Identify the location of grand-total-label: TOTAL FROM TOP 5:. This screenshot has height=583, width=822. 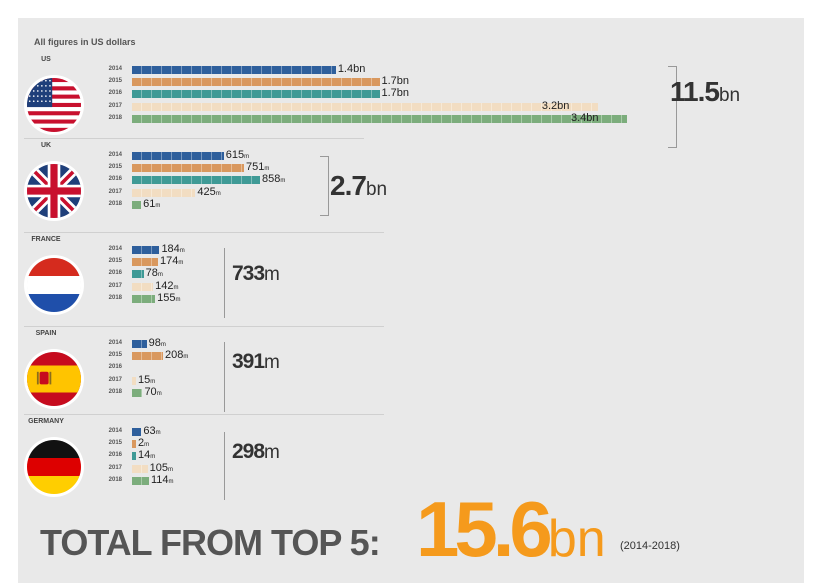
(210, 542).